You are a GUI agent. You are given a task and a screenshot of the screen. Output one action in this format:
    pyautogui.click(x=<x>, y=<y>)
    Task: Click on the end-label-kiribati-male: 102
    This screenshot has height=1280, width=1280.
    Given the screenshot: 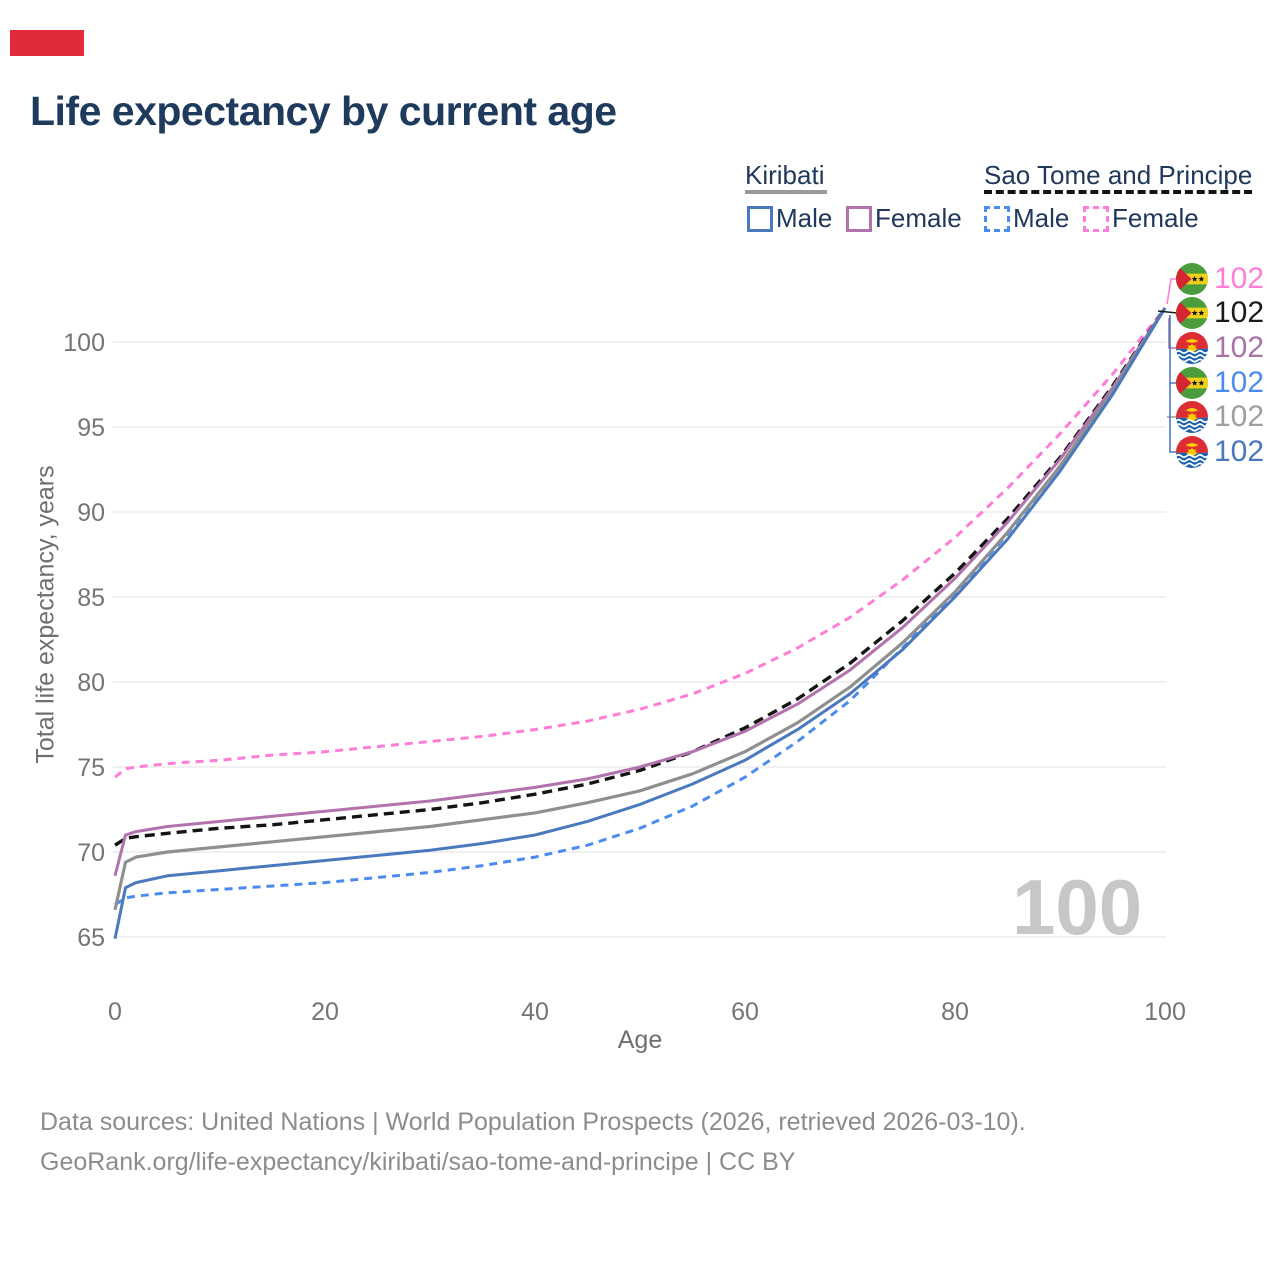 What is the action you would take?
    pyautogui.click(x=1220, y=452)
    